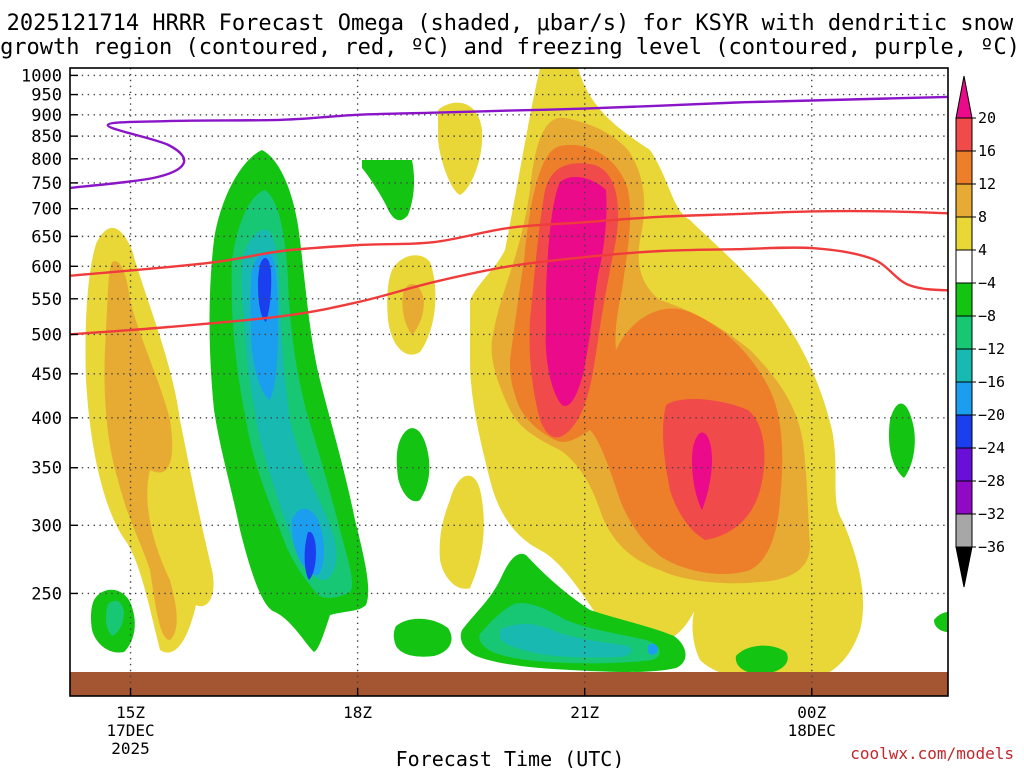 Image resolution: width=1024 pixels, height=768 pixels. I want to click on colorbar-top-arrow, so click(964, 97).